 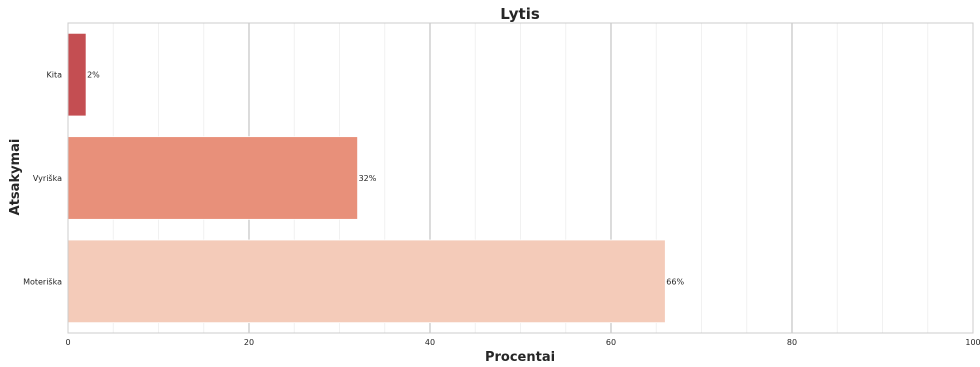 I want to click on y-axis-label: Atsakymai, so click(x=15, y=177).